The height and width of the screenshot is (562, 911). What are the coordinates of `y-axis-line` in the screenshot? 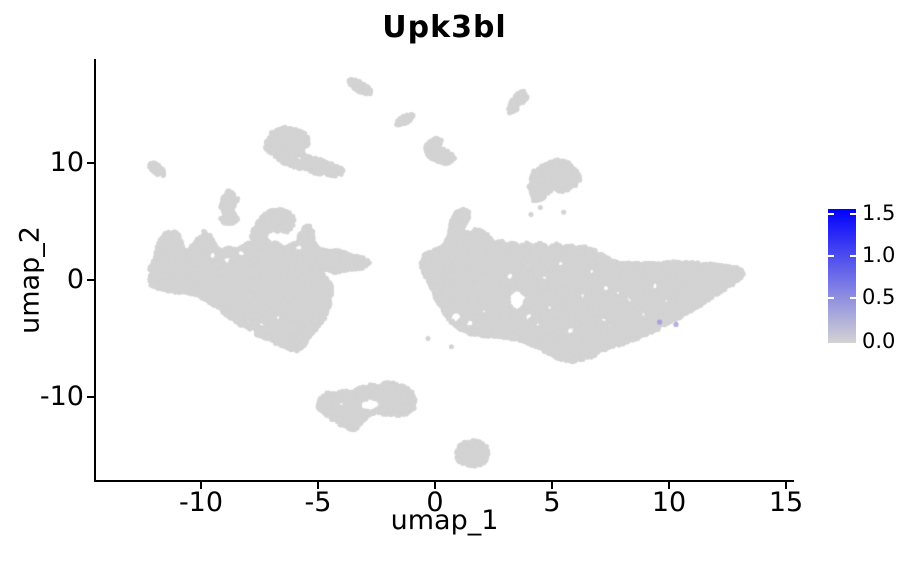 It's located at (95, 270).